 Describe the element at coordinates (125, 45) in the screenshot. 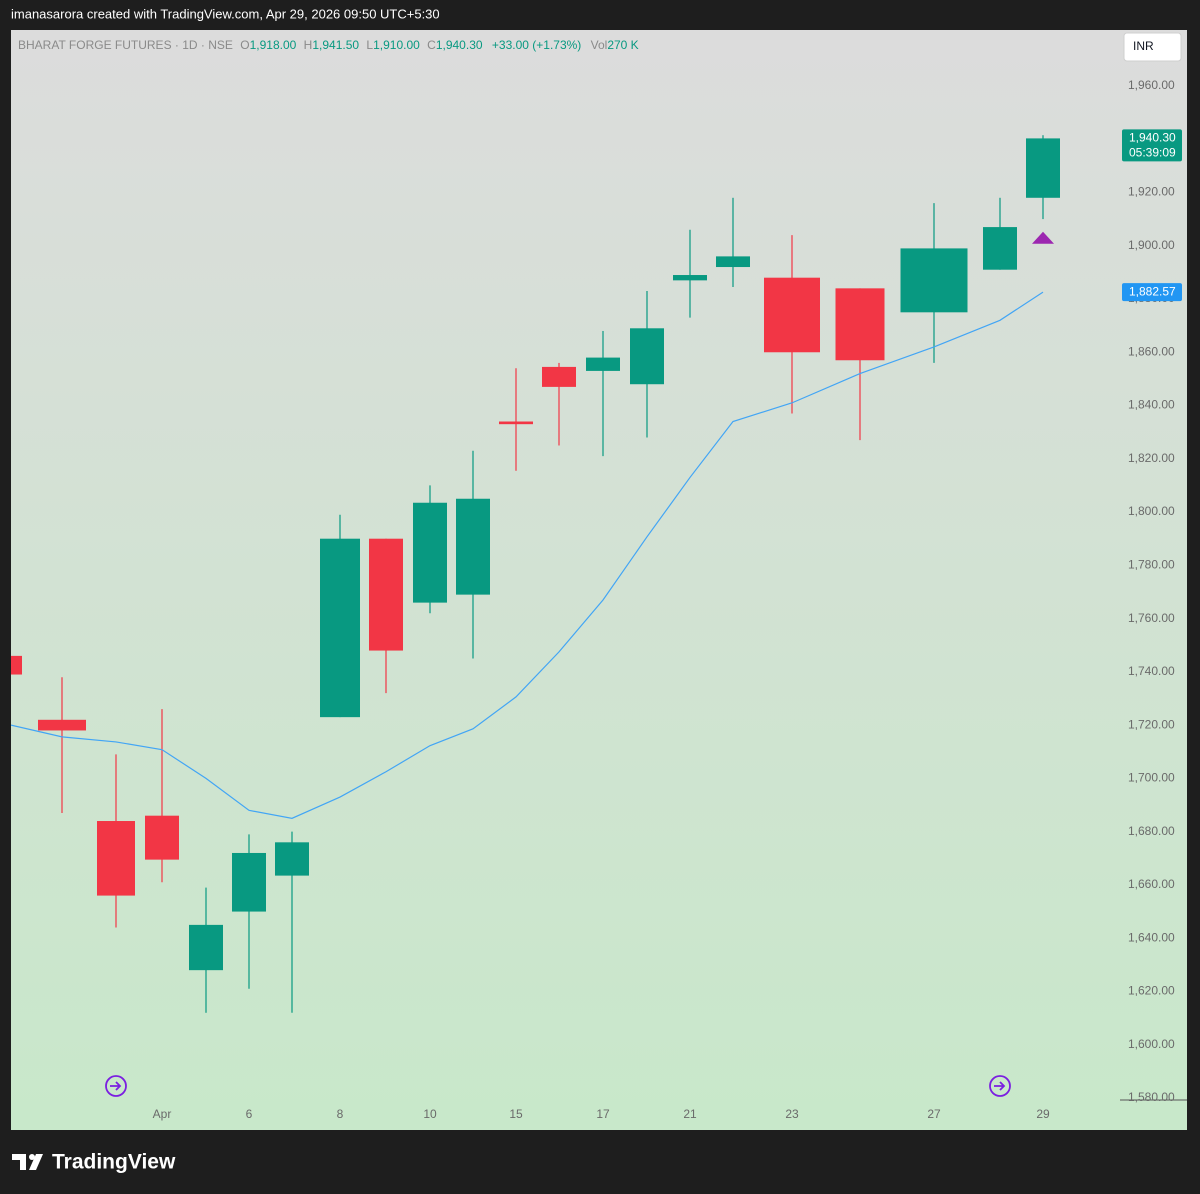

I see `symbol: BHARAT FORGE FUTURES · 1D · NSE` at that location.